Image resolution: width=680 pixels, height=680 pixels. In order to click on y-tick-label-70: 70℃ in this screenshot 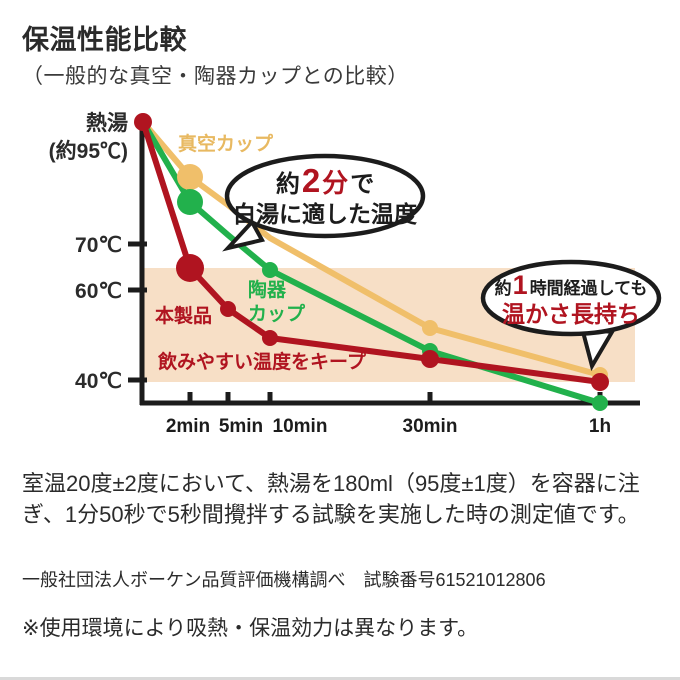, I will do `click(98, 245)`.